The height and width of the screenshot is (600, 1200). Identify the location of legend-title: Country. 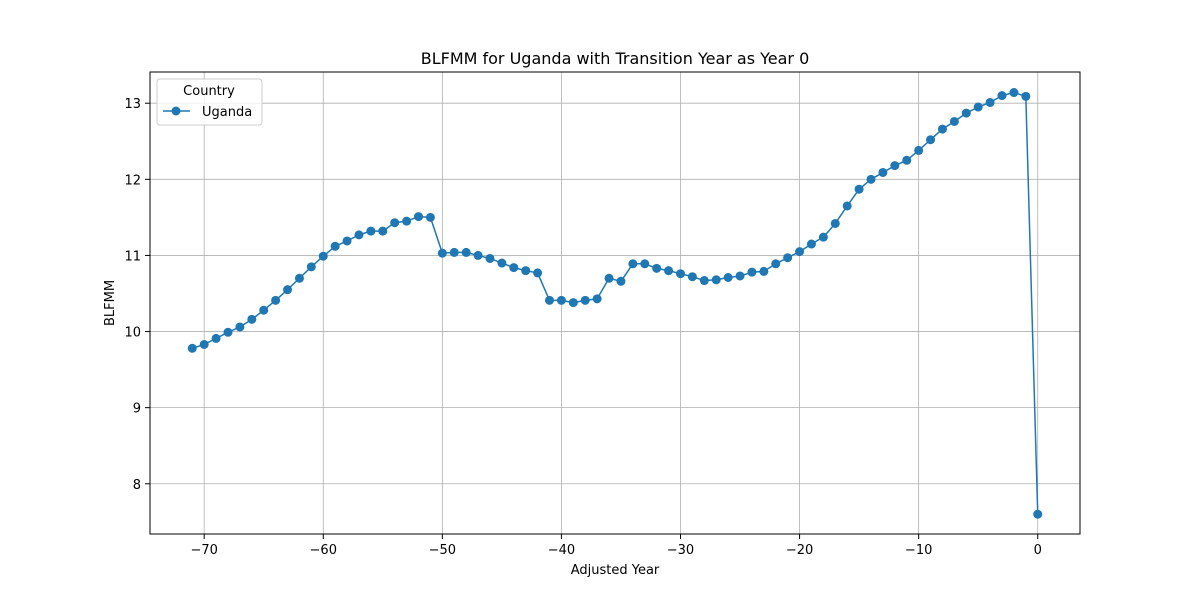
(209, 91).